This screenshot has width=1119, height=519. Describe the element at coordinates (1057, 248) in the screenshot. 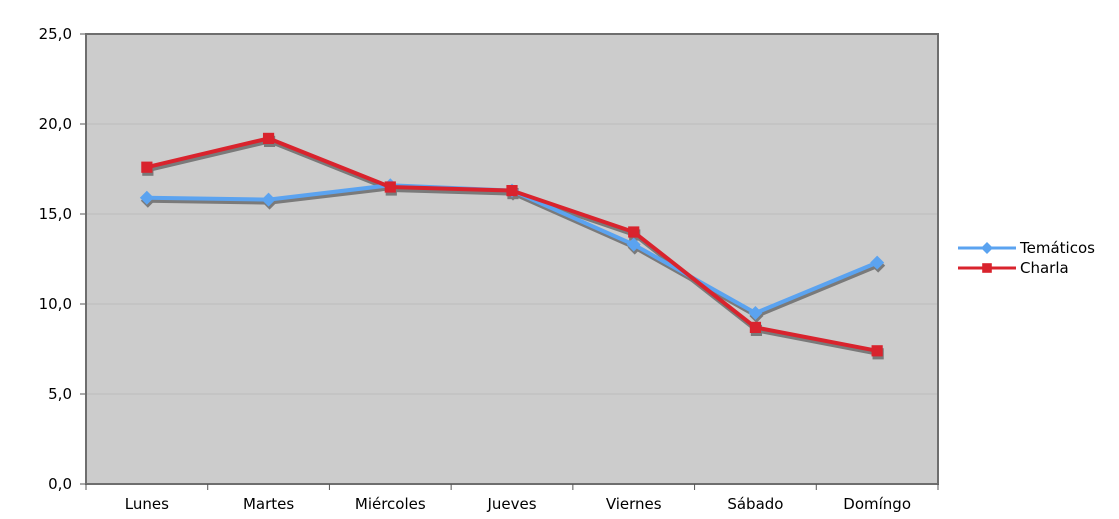

I see `legend-label: Temáticos` at that location.